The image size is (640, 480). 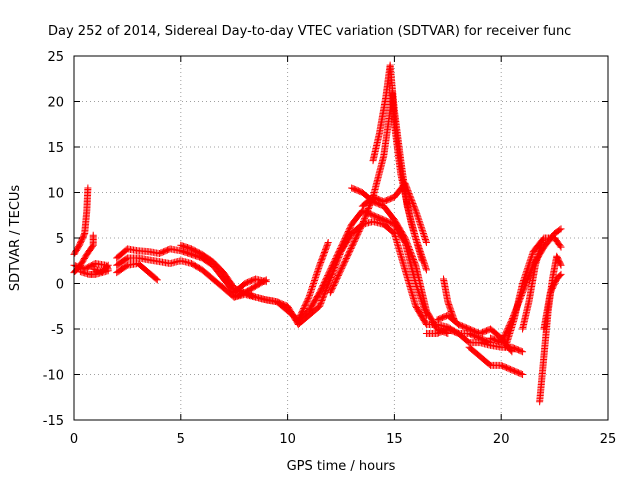 What do you see at coordinates (74, 439) in the screenshot?
I see `x-tick-label: 0` at bounding box center [74, 439].